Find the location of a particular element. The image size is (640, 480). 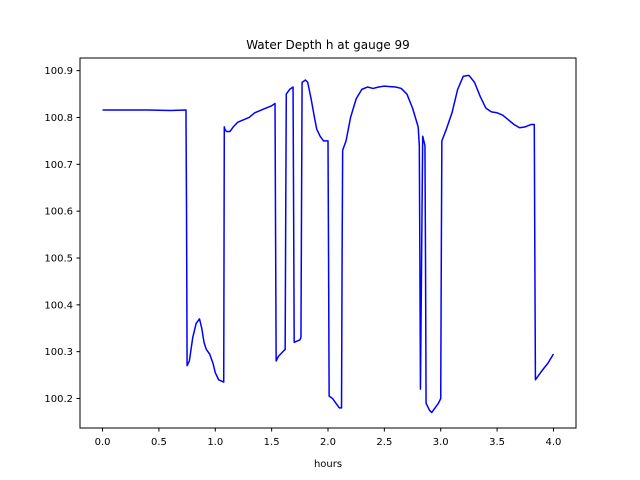

x-axis-label: hours is located at coordinates (328, 464).